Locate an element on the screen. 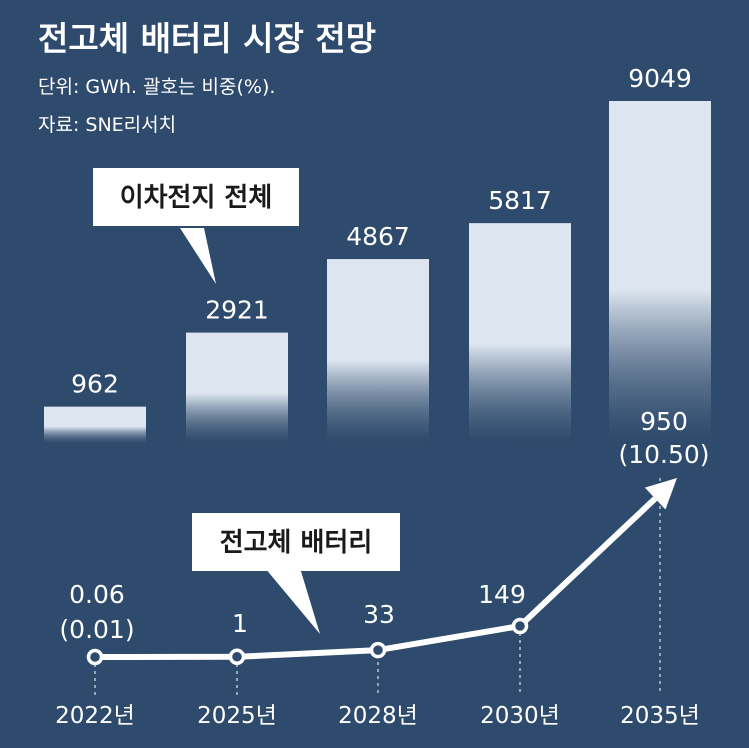 This screenshot has height=748, width=749. line-value-label-3: 149 is located at coordinates (502, 594).